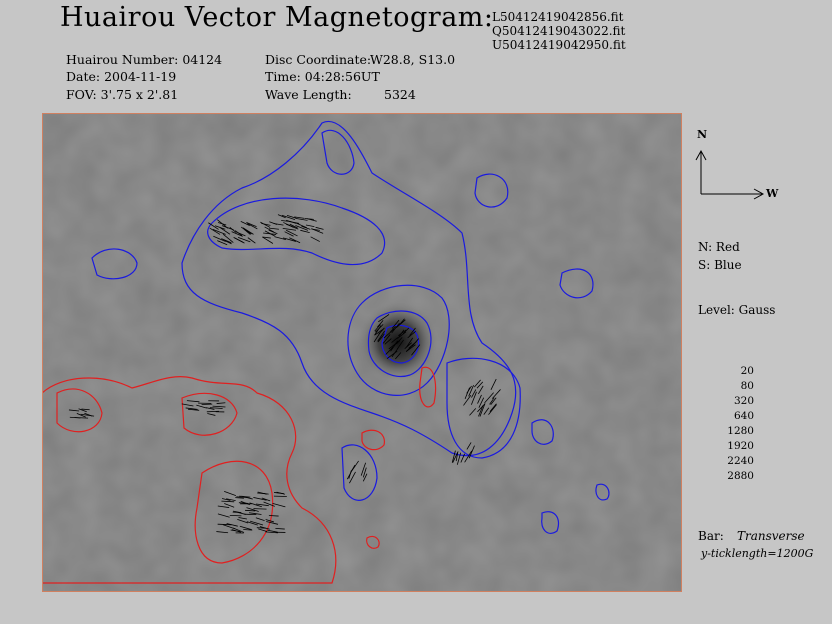  Describe the element at coordinates (740, 446) in the screenshot. I see `contour-level: 1920` at that location.